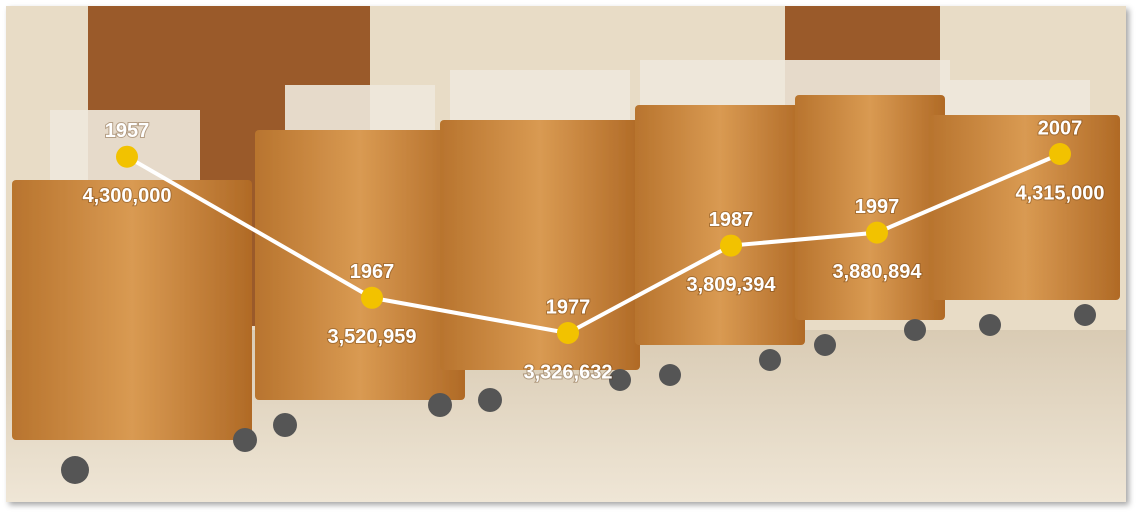 Image resolution: width=1136 pixels, height=512 pixels. Describe the element at coordinates (878, 272) in the screenshot. I see `value-label: 3,880,894` at that location.